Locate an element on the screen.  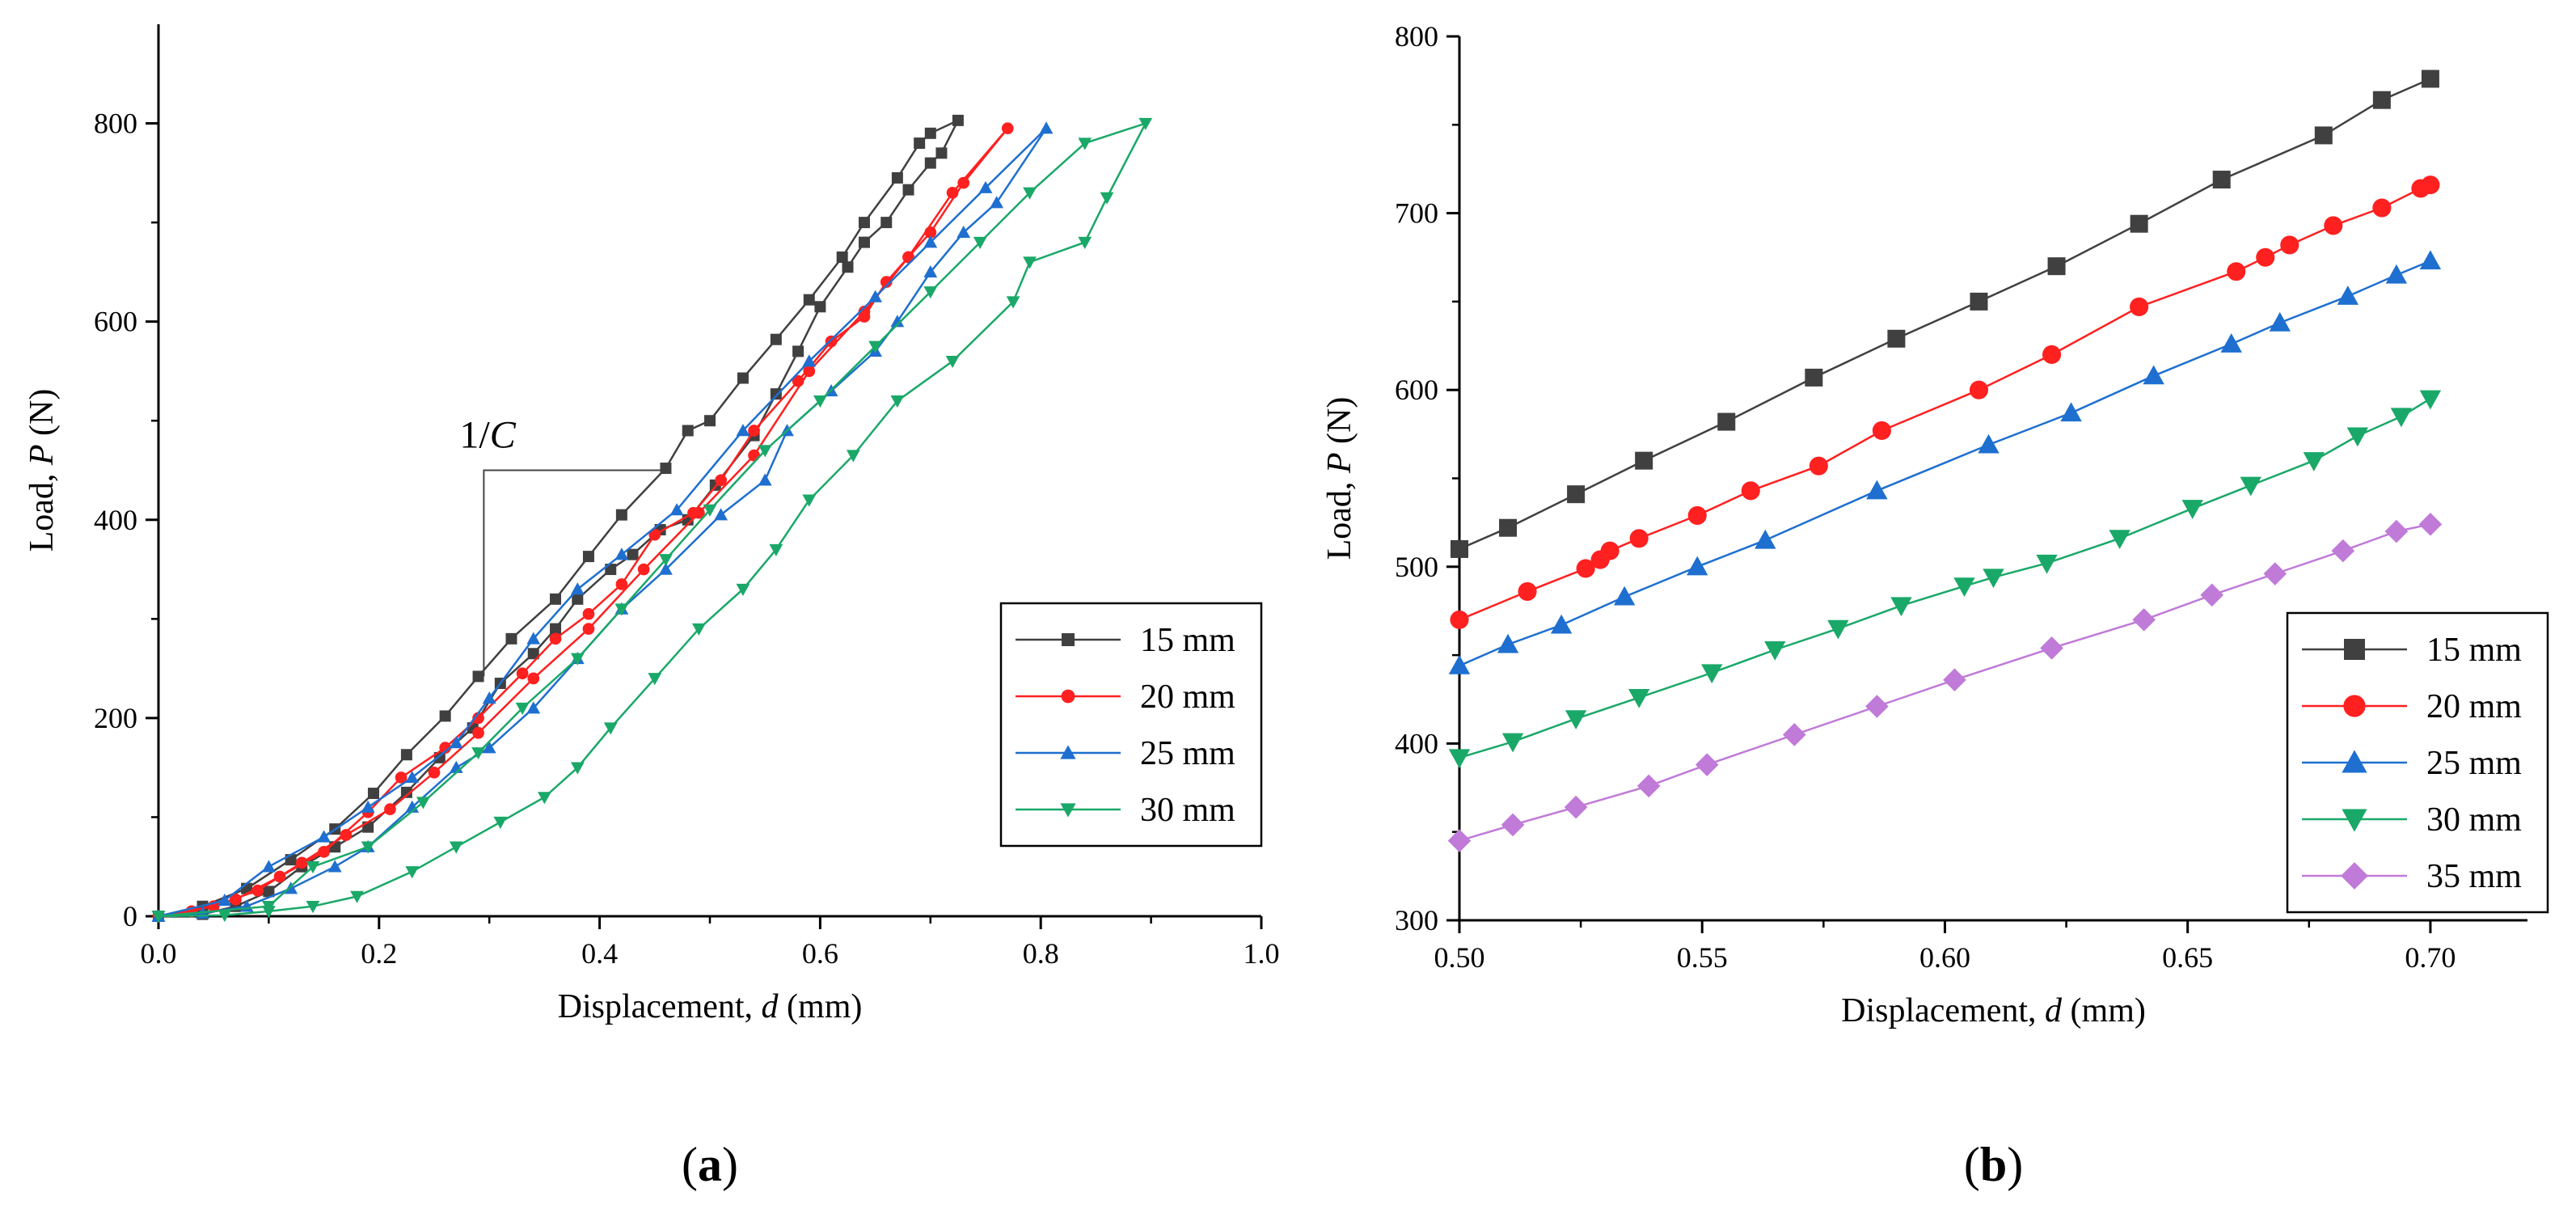
panel-b-data-point-25-mm is located at coordinates (1561, 624).